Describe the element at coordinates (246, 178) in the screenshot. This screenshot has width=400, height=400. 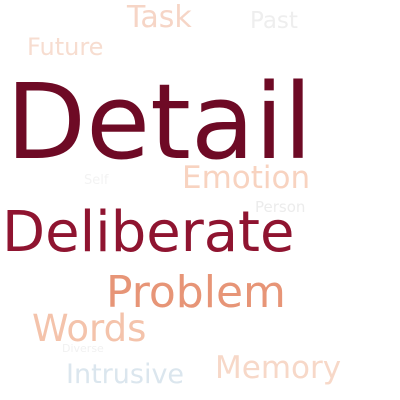
I see `word-emotion: Emotion` at that location.